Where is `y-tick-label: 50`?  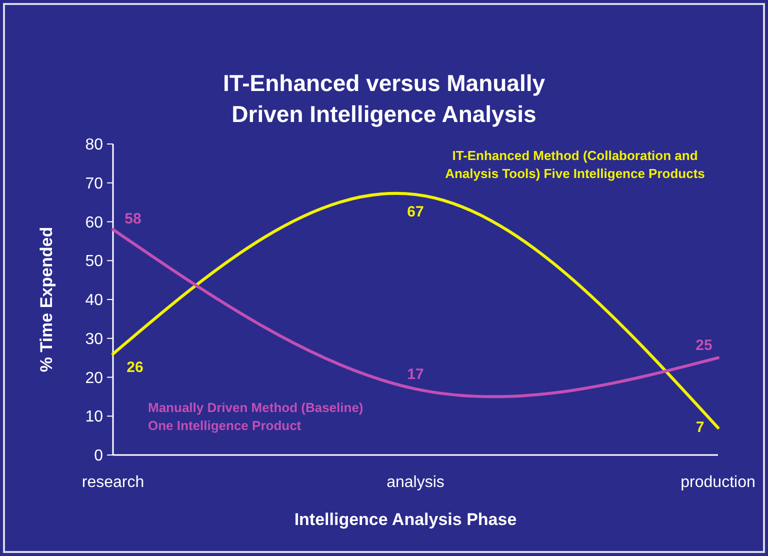 y-tick-label: 50 is located at coordinates (94, 261).